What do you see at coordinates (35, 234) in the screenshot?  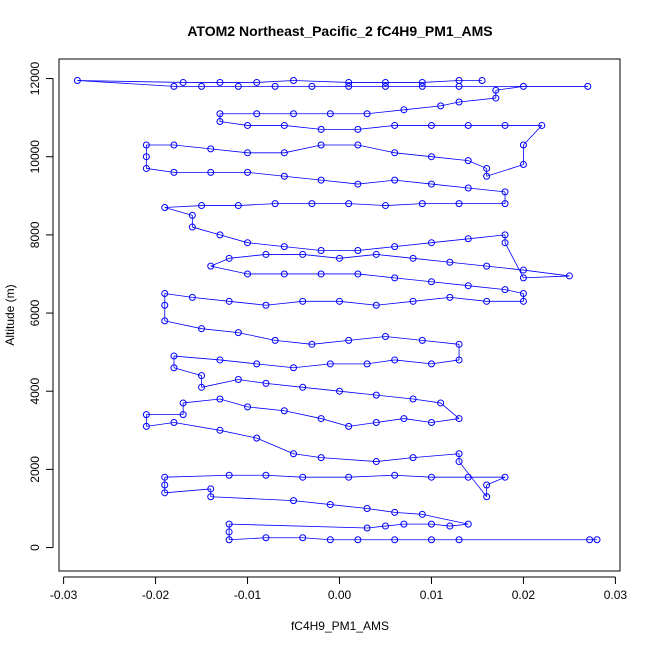 I see `y-tick-label: 8000` at bounding box center [35, 234].